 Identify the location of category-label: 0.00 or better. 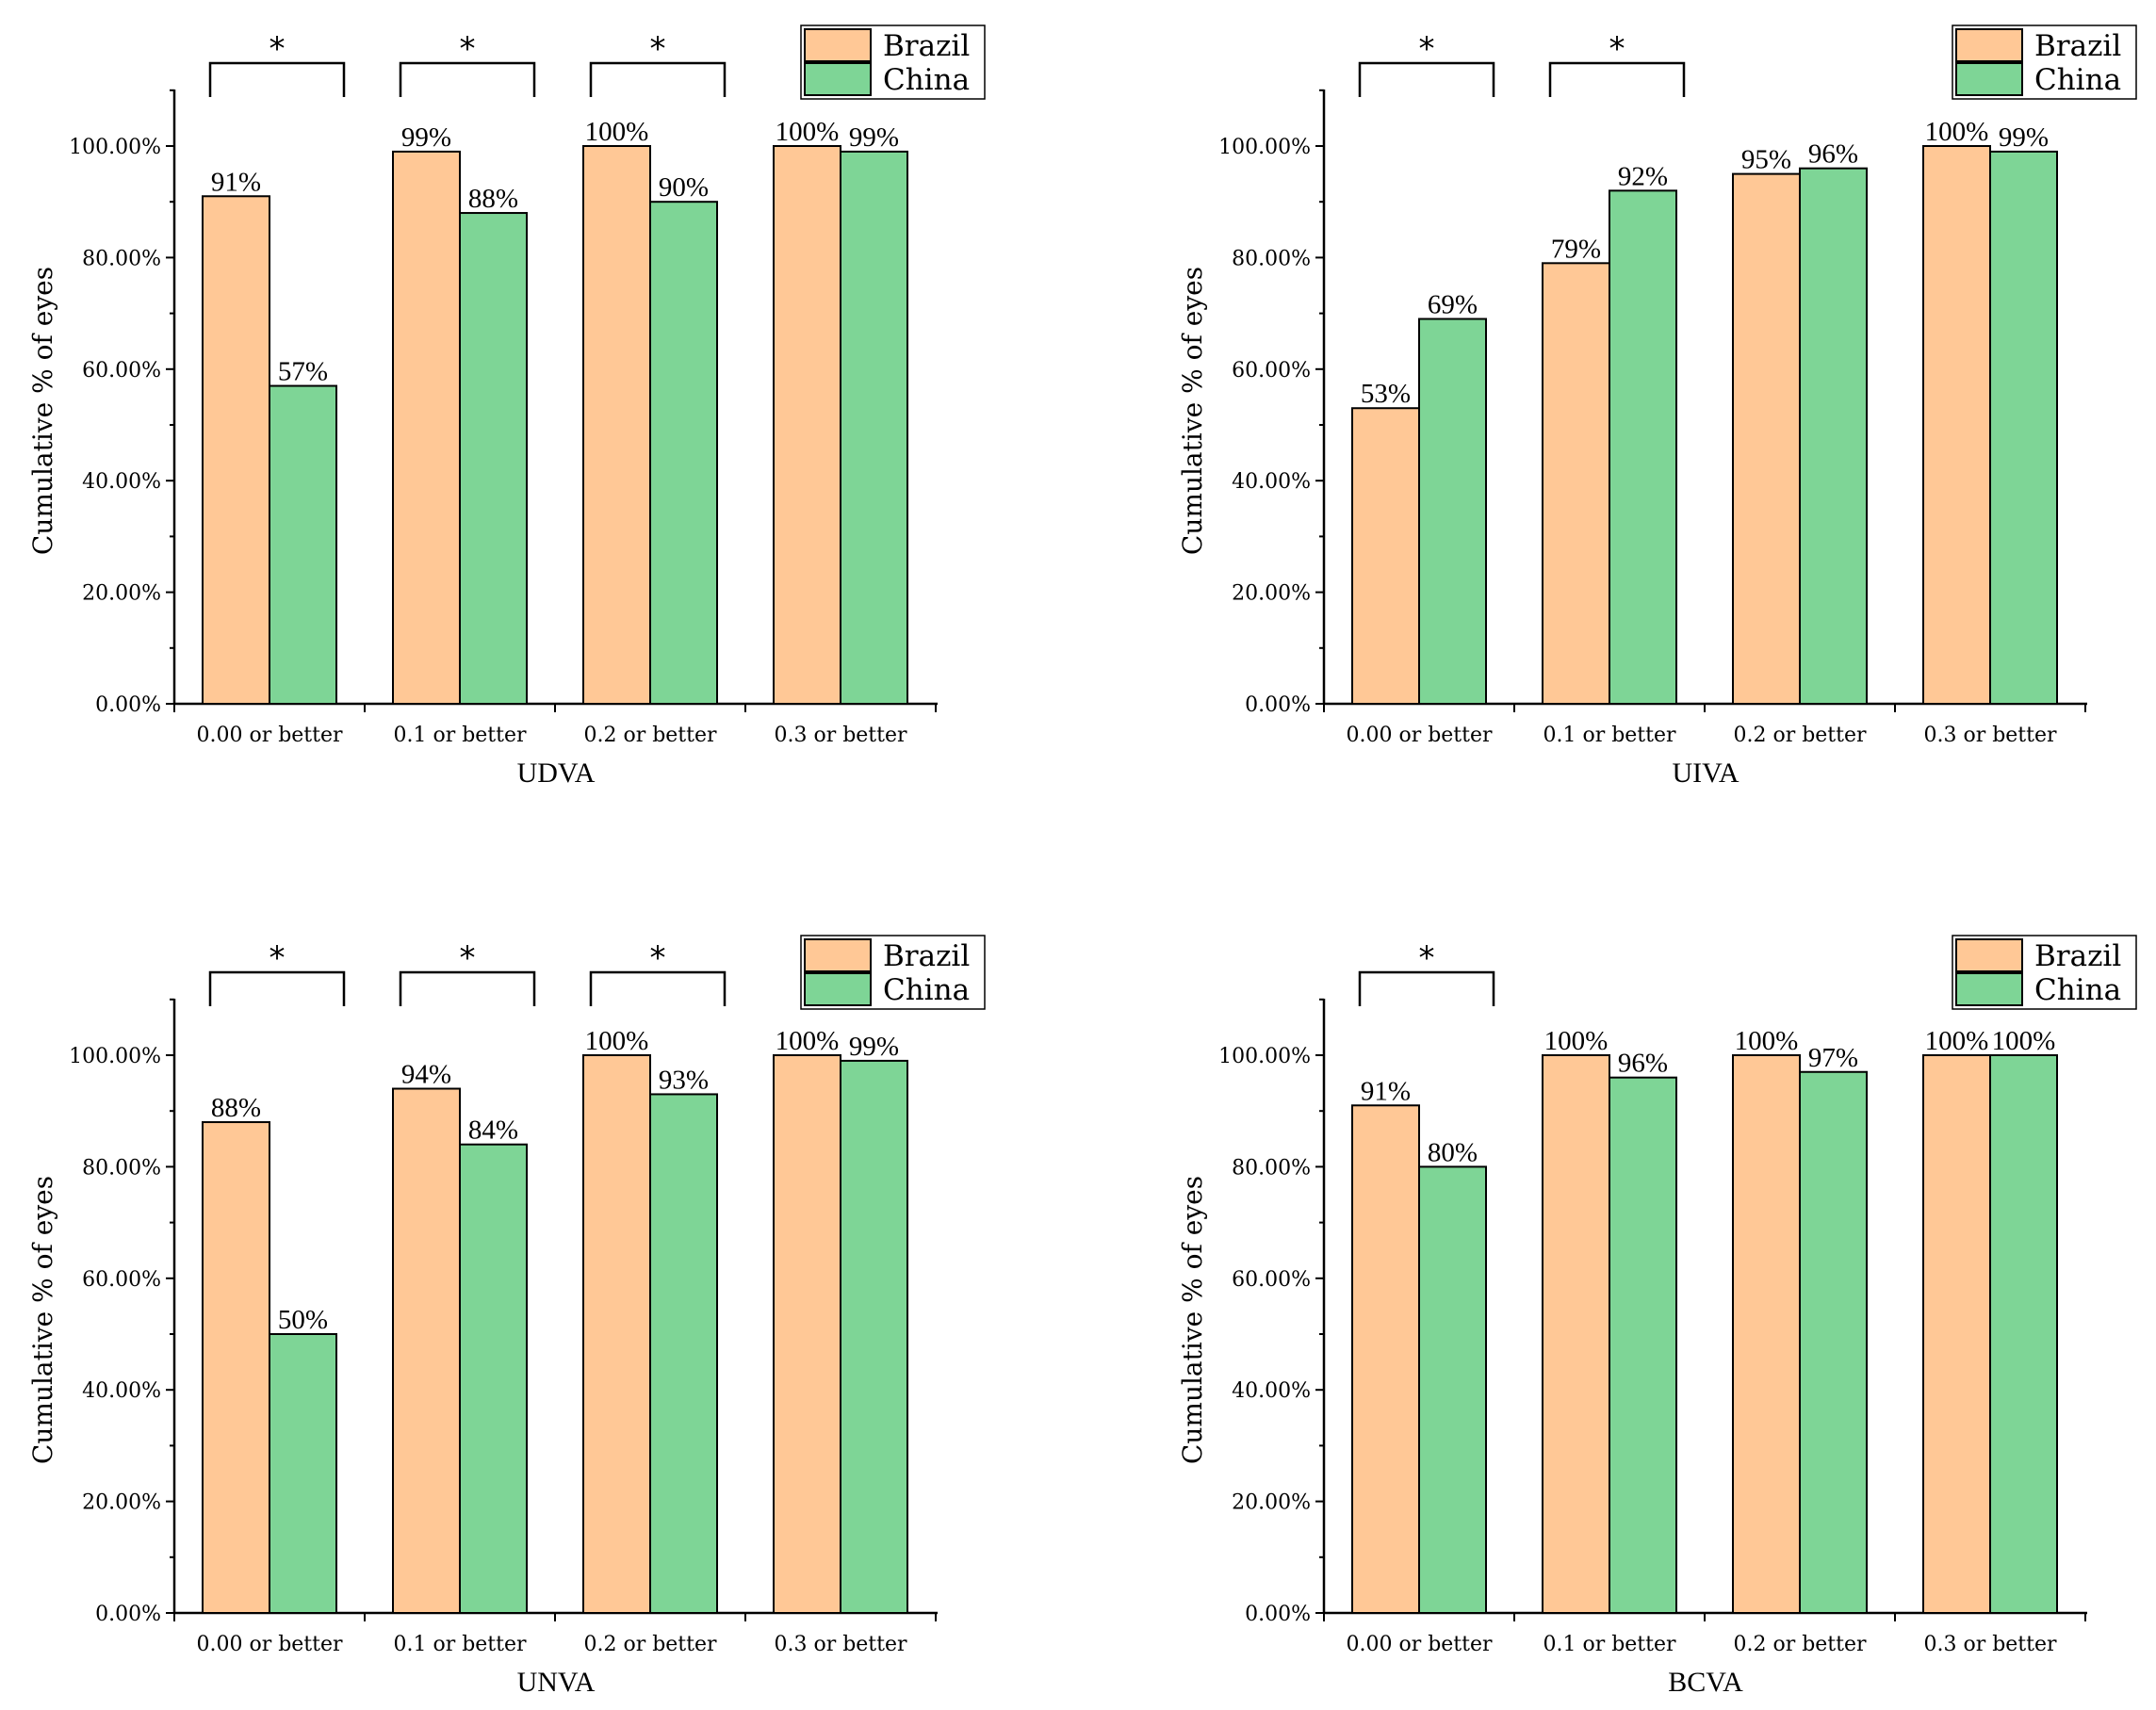
(269, 1644).